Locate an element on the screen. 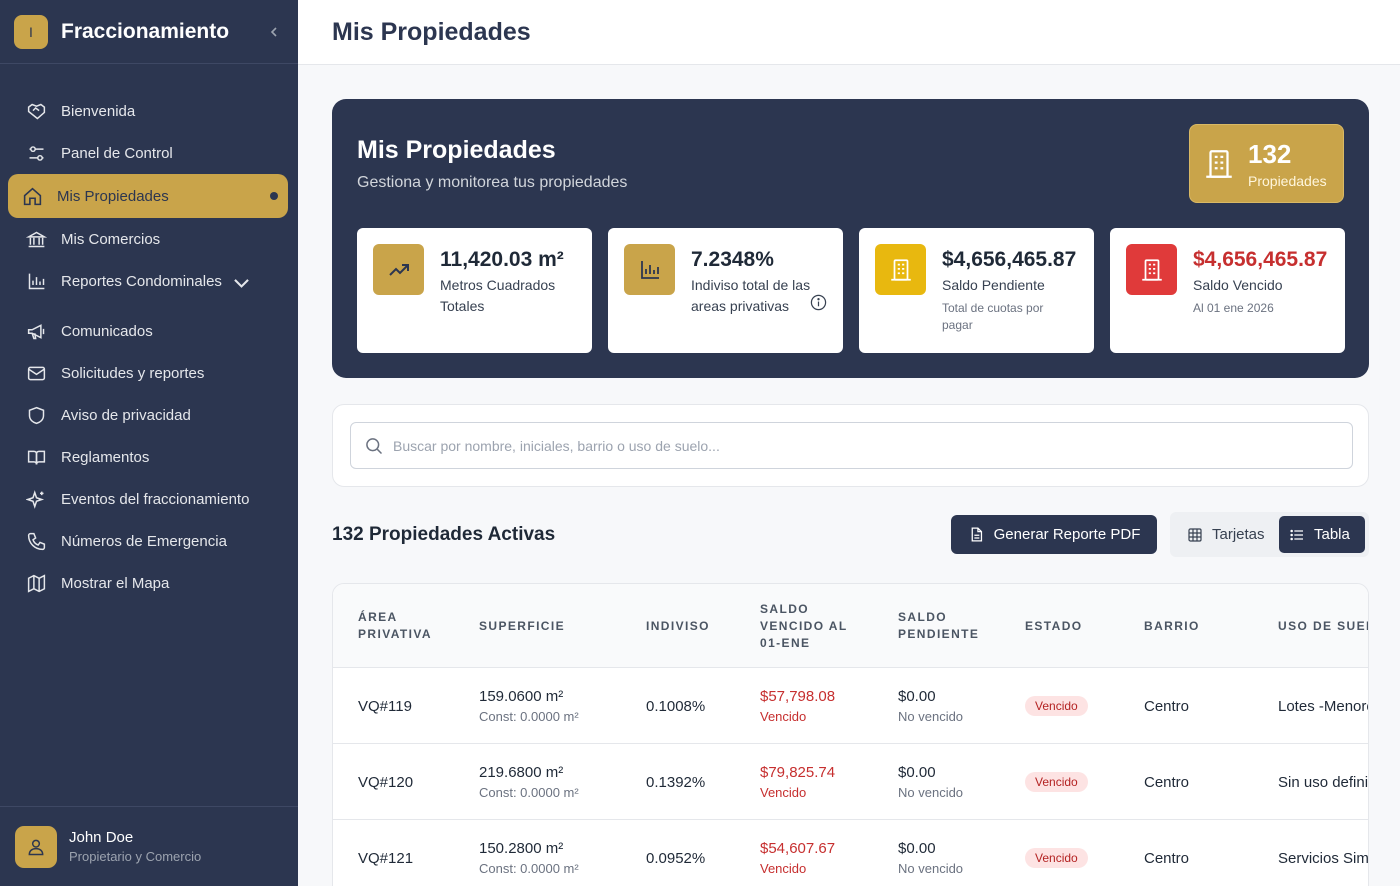  cell-uso: Sin uso definido is located at coordinates (1323, 782).